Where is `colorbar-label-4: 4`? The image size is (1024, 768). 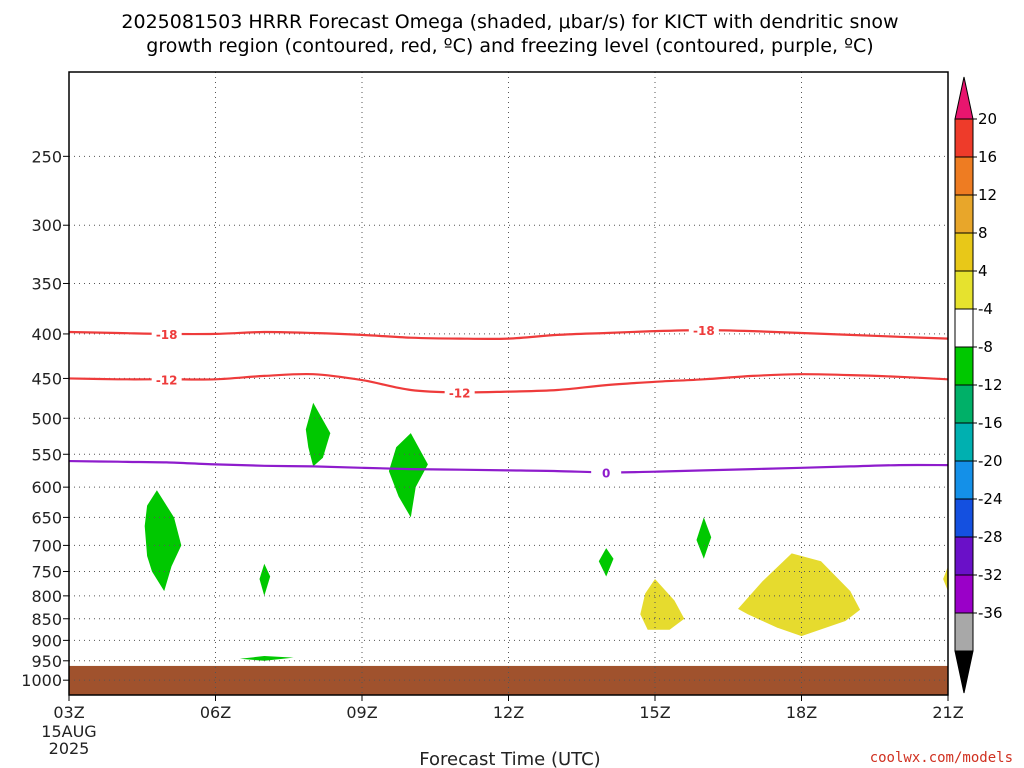 colorbar-label-4: 4 is located at coordinates (983, 271).